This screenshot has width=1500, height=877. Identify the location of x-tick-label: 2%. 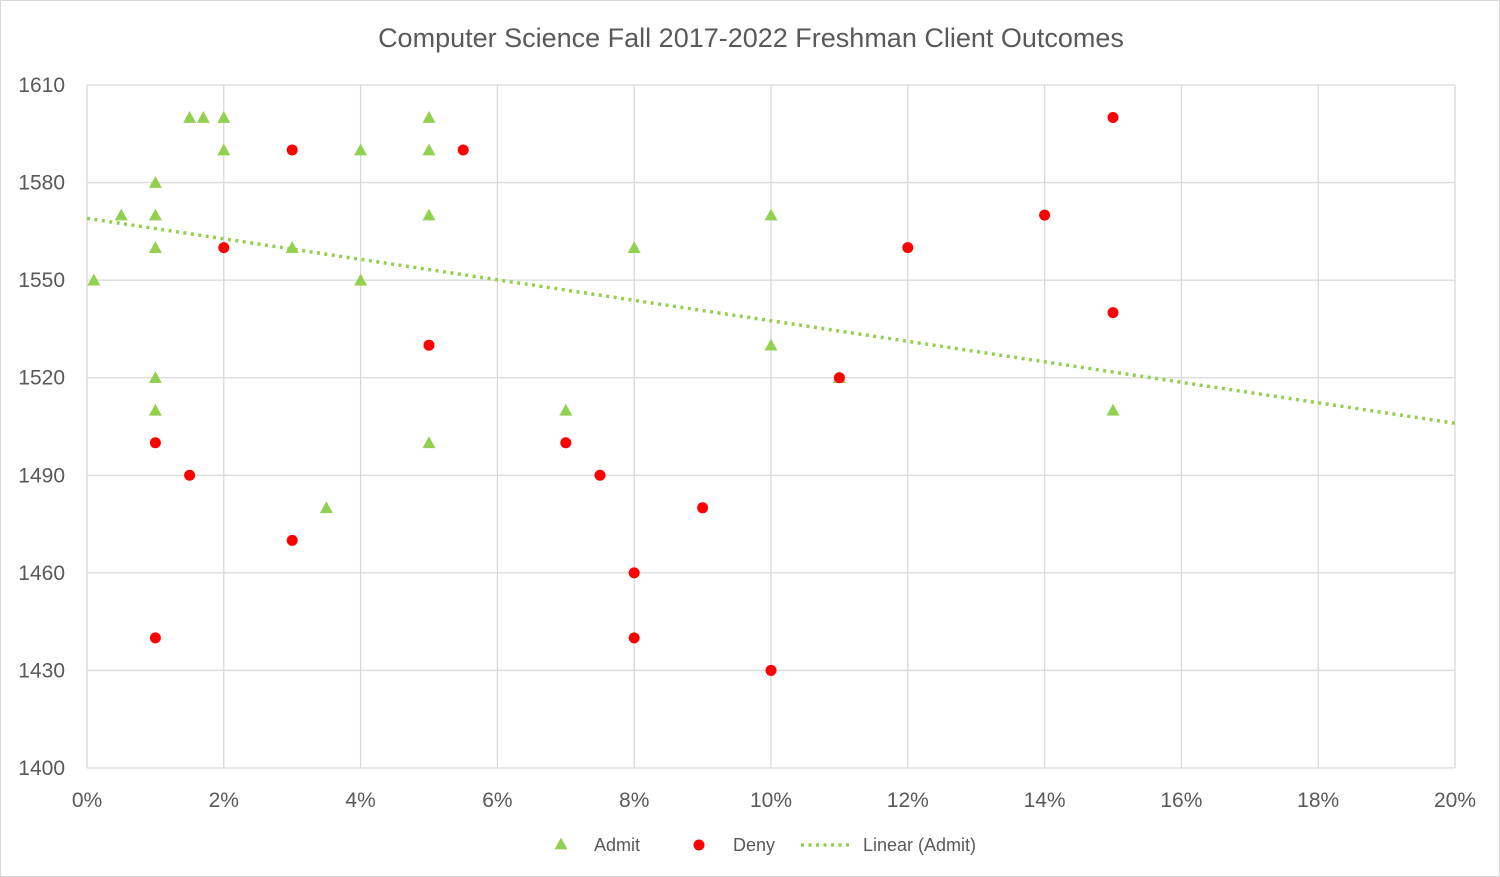
(224, 800).